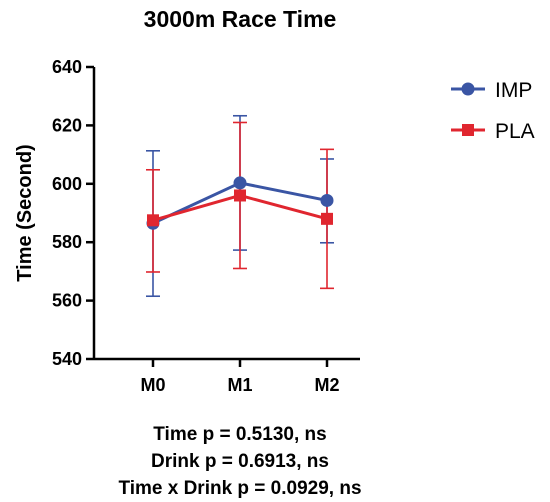 This screenshot has width=550, height=502. Describe the element at coordinates (493, 111) in the screenshot. I see `legend: IMP PLA` at that location.